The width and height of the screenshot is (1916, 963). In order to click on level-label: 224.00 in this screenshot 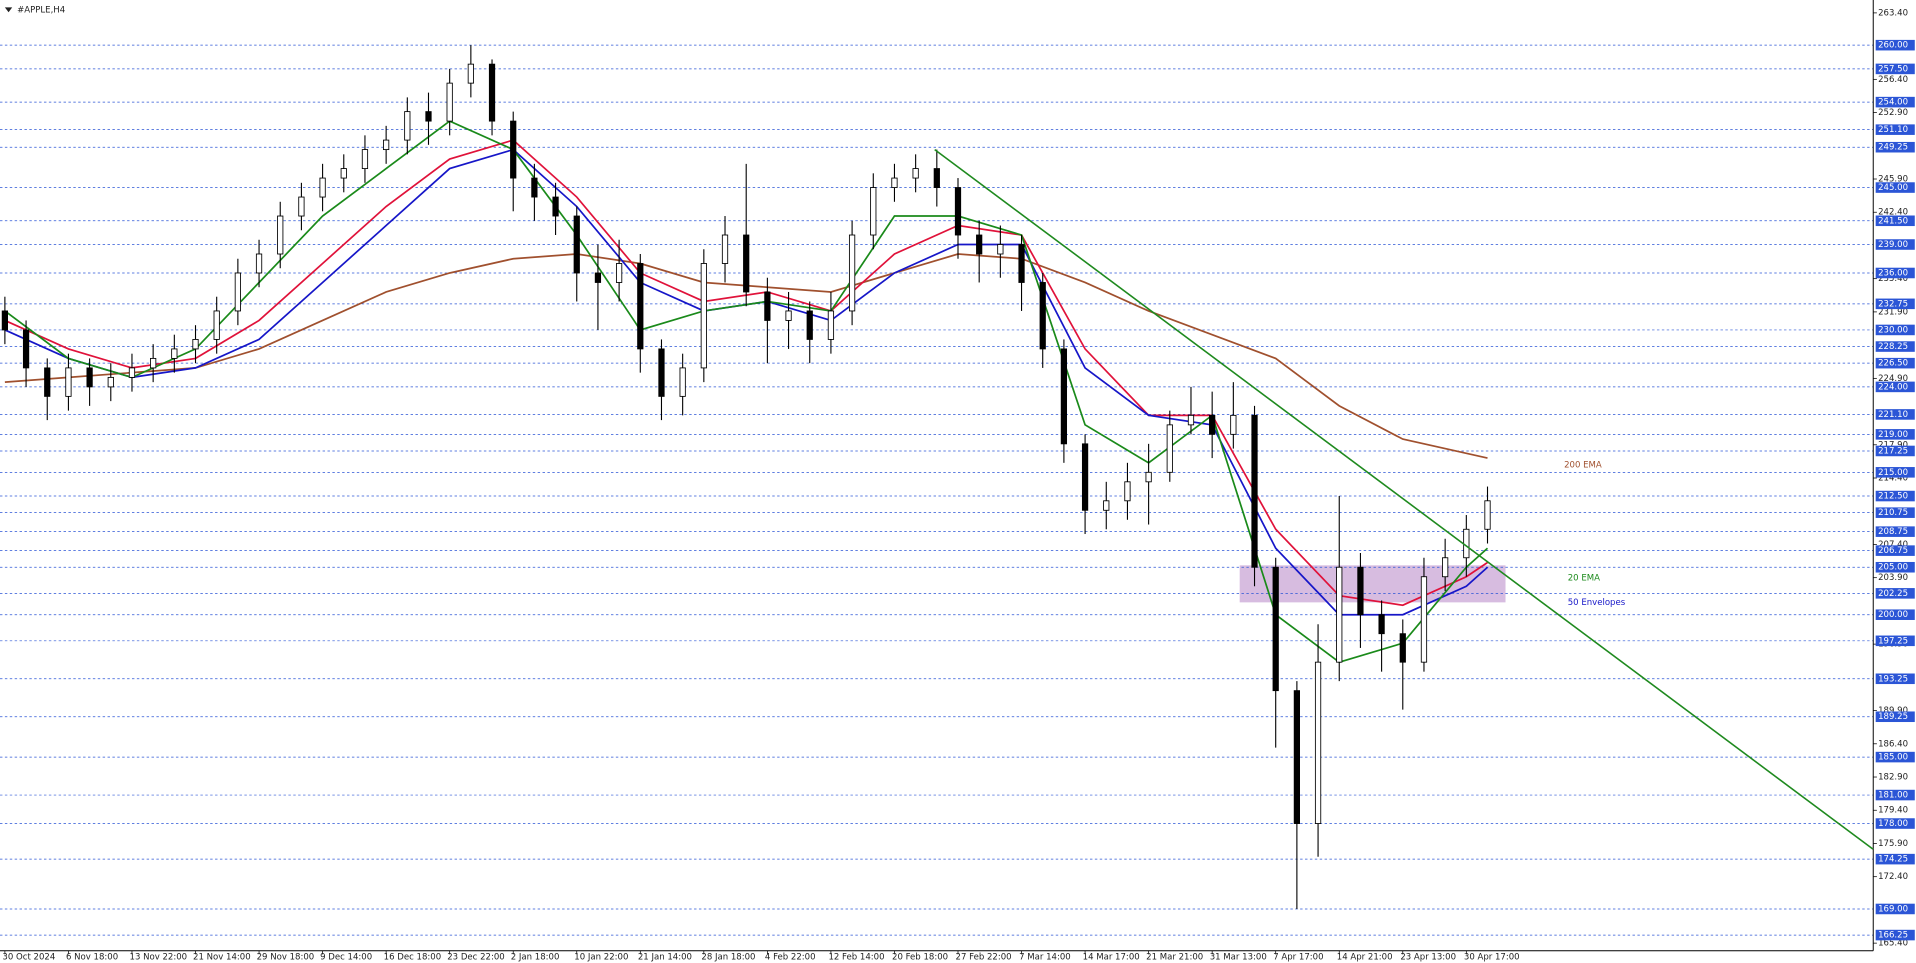, I will do `click(1893, 387)`.